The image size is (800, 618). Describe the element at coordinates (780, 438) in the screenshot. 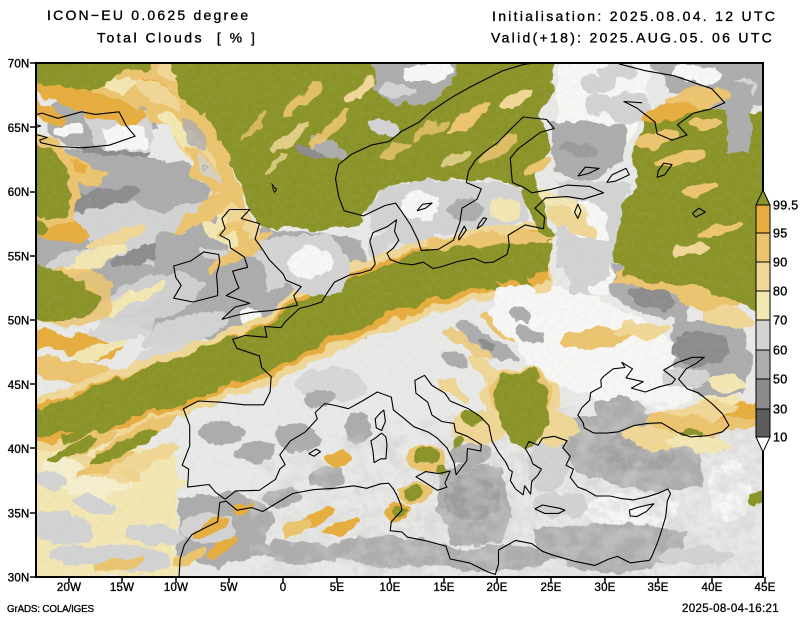

I see `svg-text: 10` at that location.